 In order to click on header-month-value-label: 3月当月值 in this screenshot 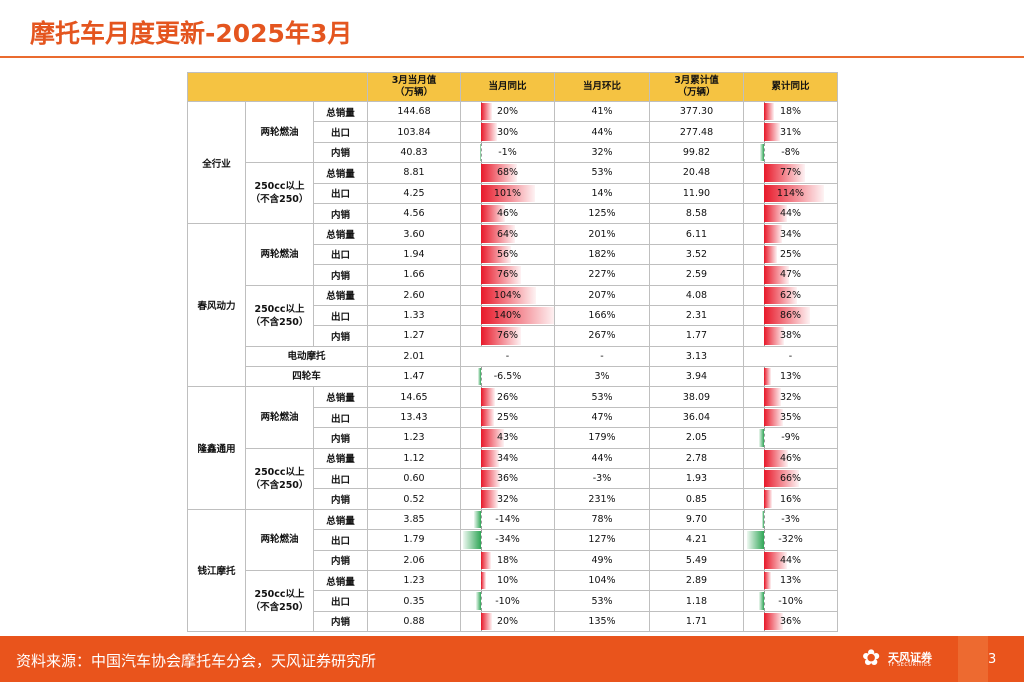, I will do `click(414, 80)`.